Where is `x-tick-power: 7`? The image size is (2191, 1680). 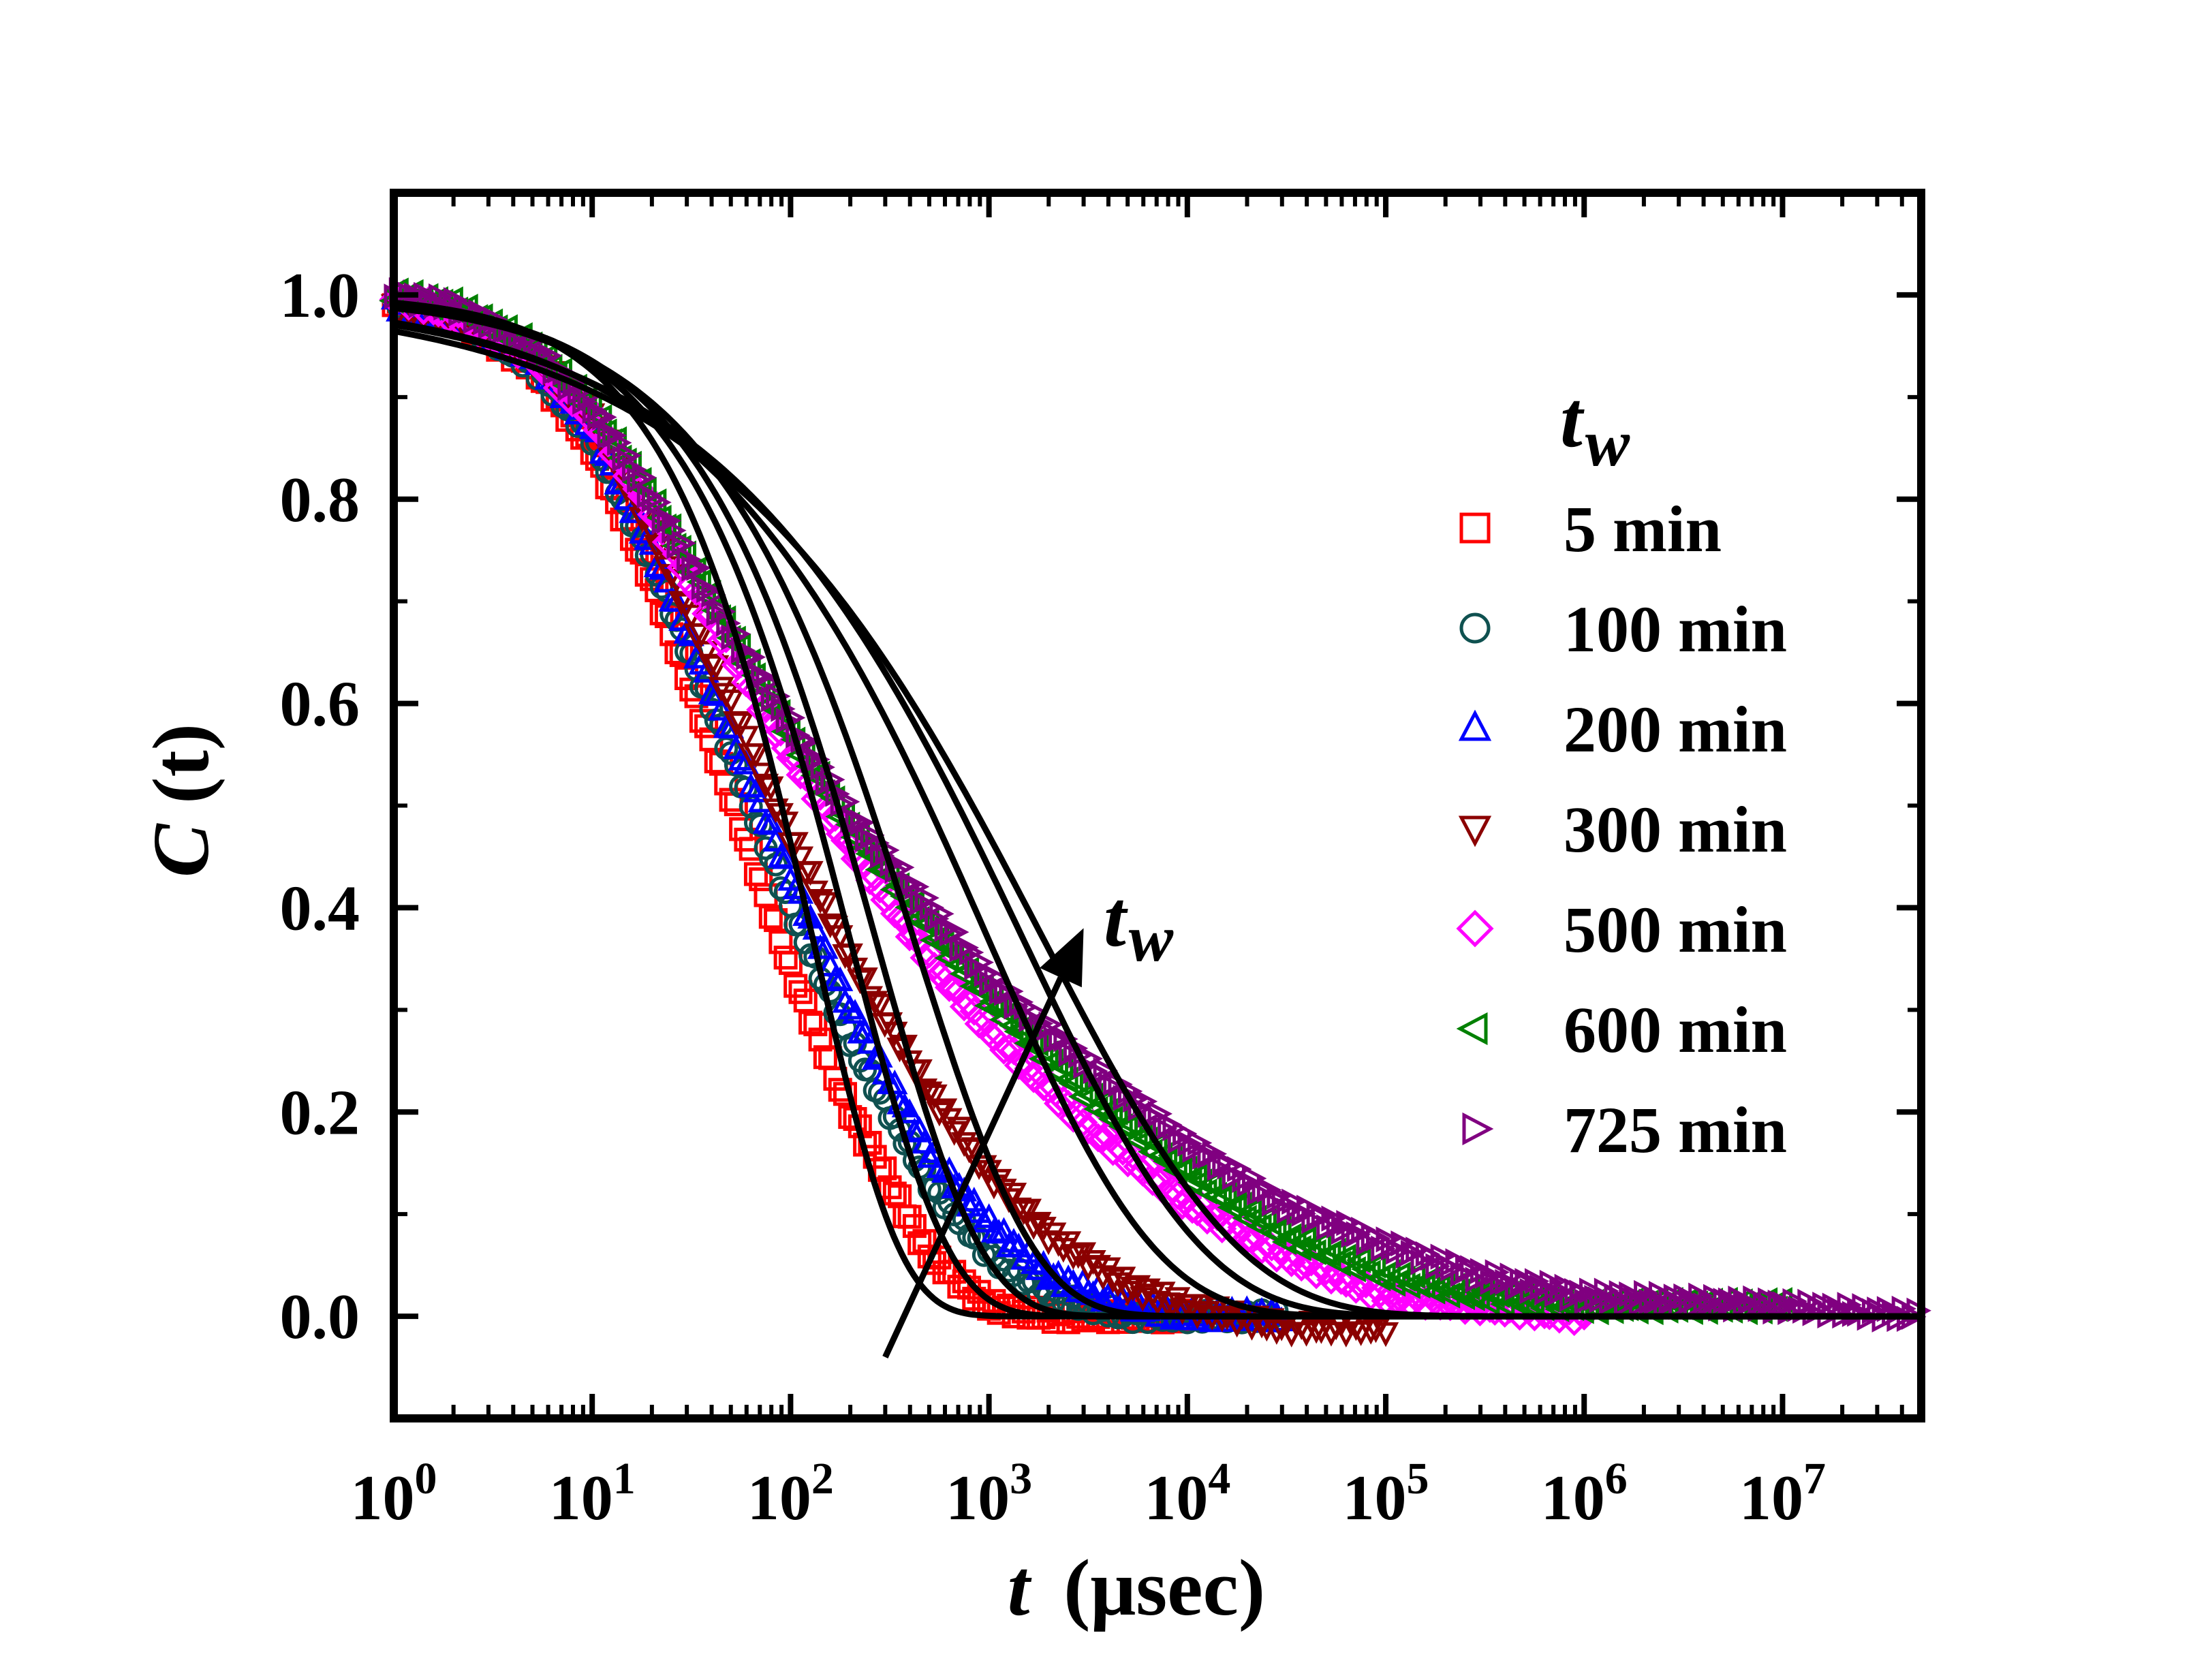
x-tick-power: 7 is located at coordinates (1814, 1479).